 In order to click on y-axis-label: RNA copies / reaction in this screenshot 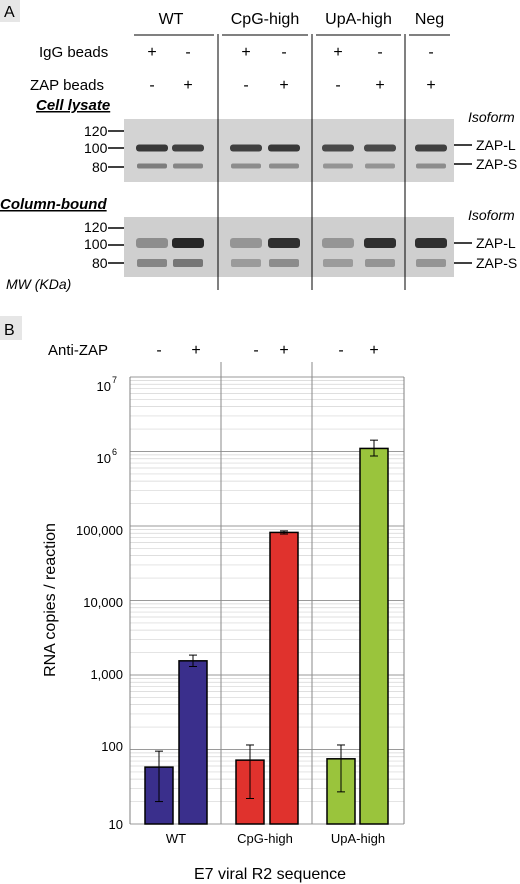, I will do `click(50, 600)`.